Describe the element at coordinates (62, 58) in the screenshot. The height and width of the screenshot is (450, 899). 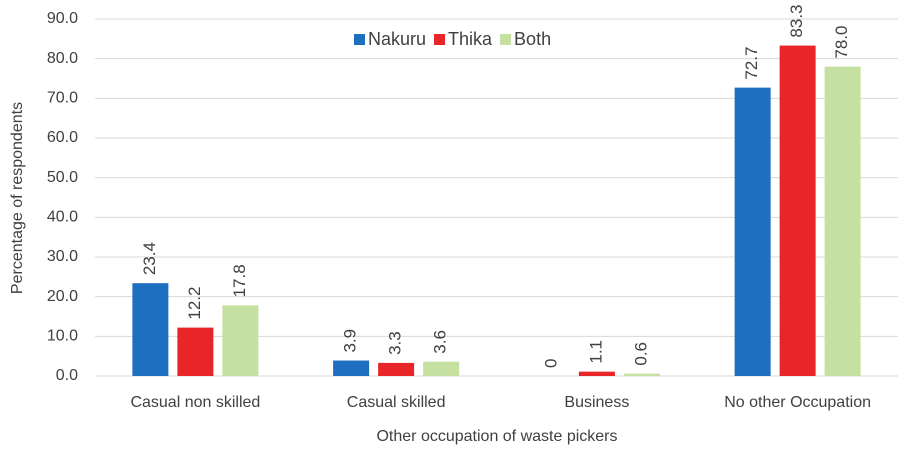
I see `y-tick-label: 80.0` at that location.